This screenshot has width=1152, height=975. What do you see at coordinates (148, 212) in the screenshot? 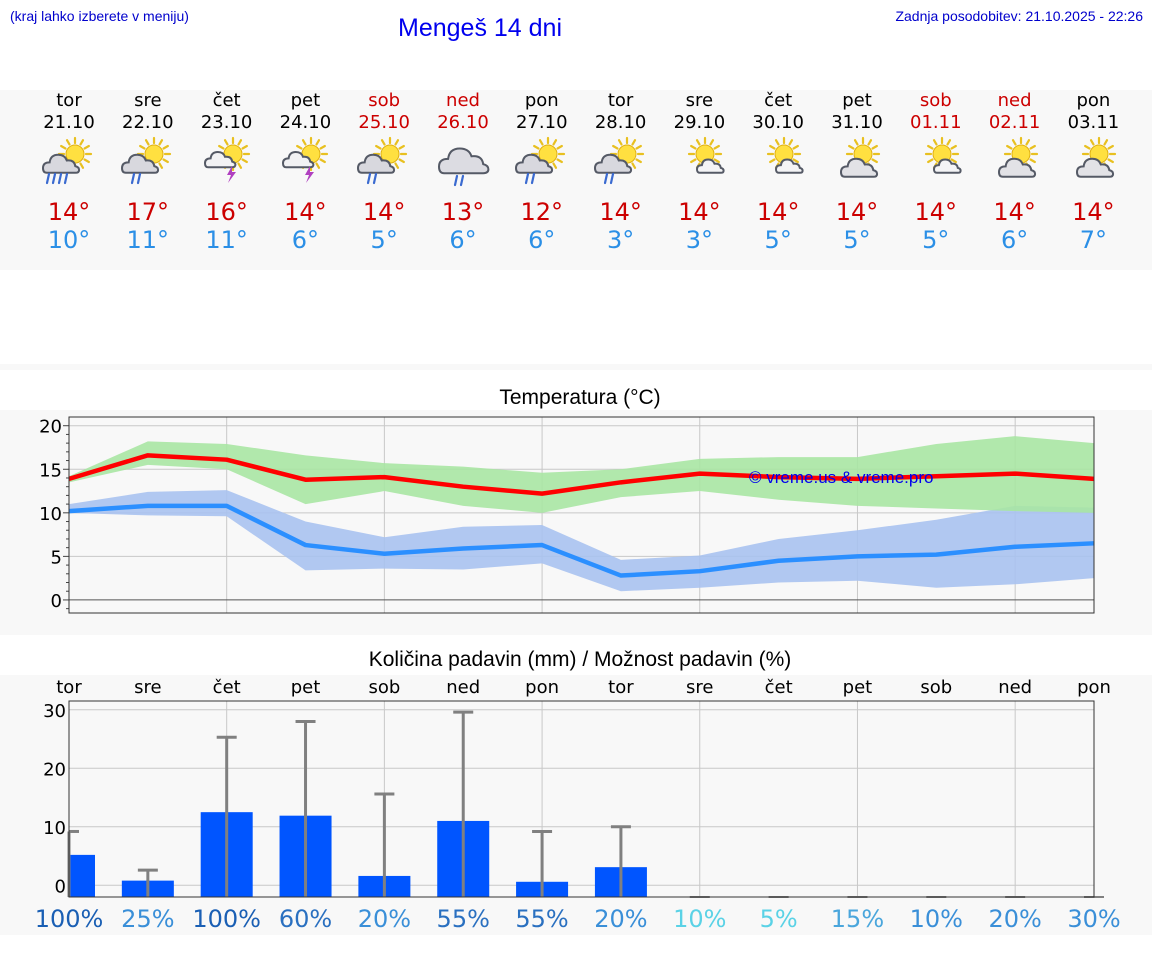
I see `max-temperature: 17°` at bounding box center [148, 212].